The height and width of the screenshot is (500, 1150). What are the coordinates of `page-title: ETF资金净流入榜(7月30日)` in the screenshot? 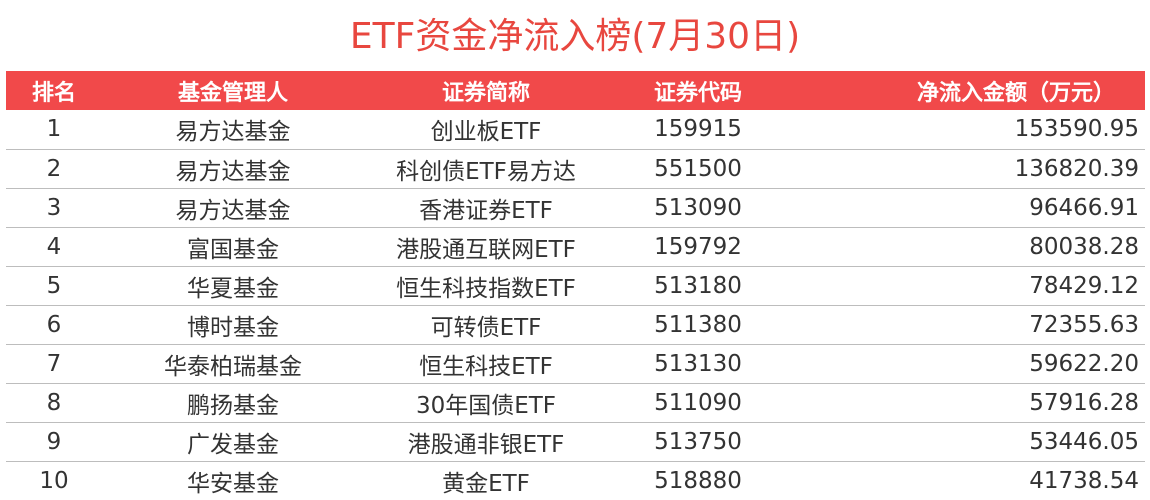 It's located at (575, 36).